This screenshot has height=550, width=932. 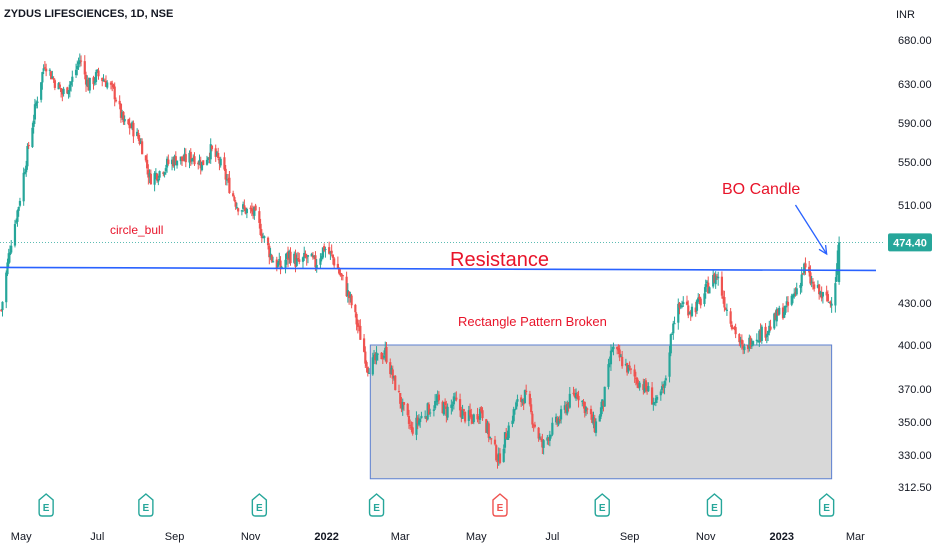 I want to click on y-tick-label: 510.00, so click(x=915, y=206).